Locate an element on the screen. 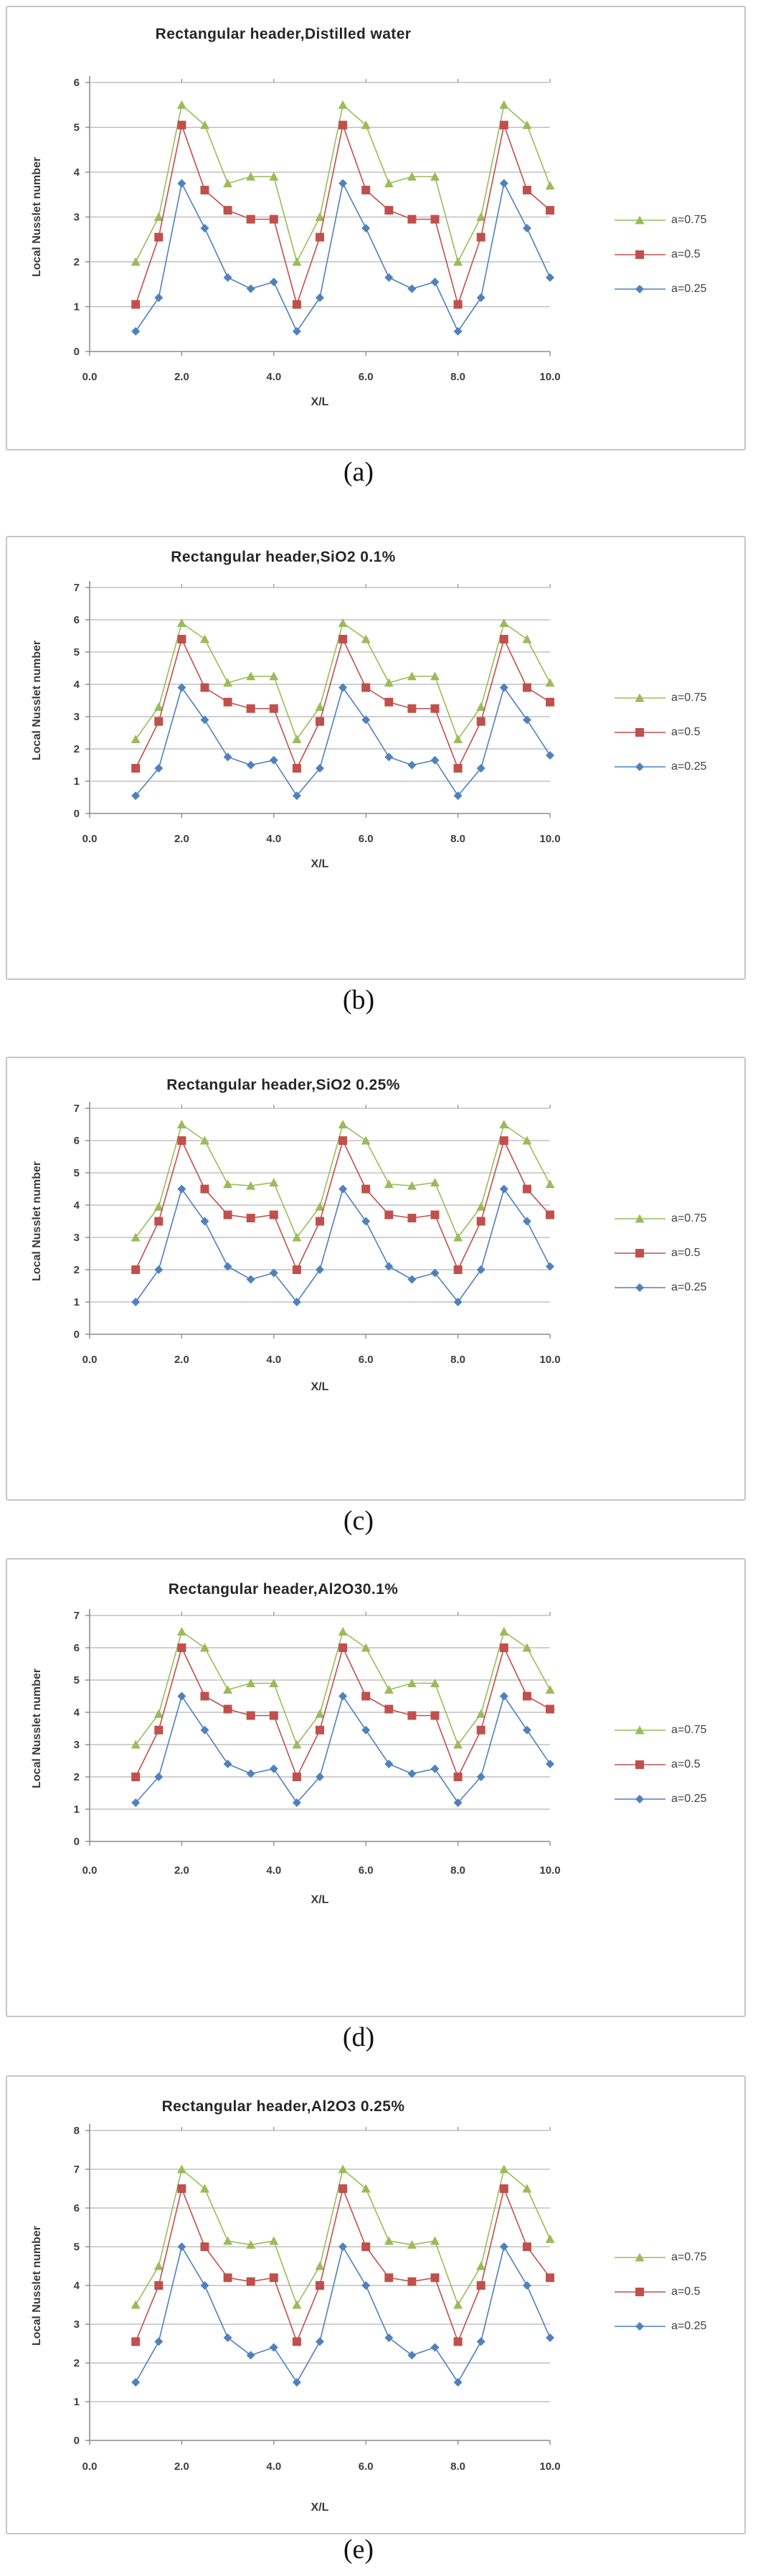 This screenshot has height=2576, width=758. y-tick-label: 2 is located at coordinates (77, 1270).